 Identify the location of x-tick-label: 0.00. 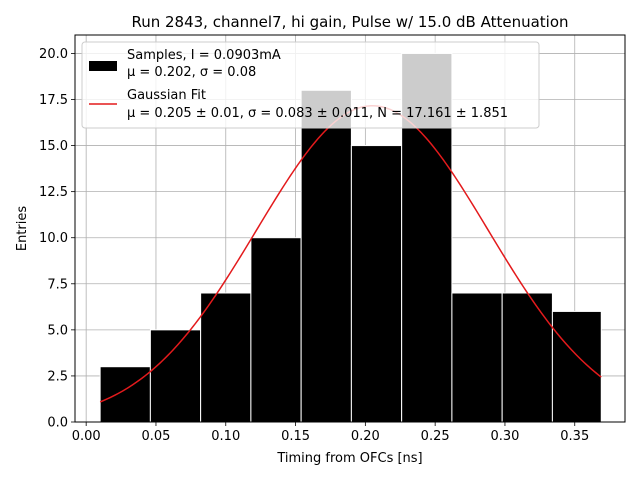
(86, 436).